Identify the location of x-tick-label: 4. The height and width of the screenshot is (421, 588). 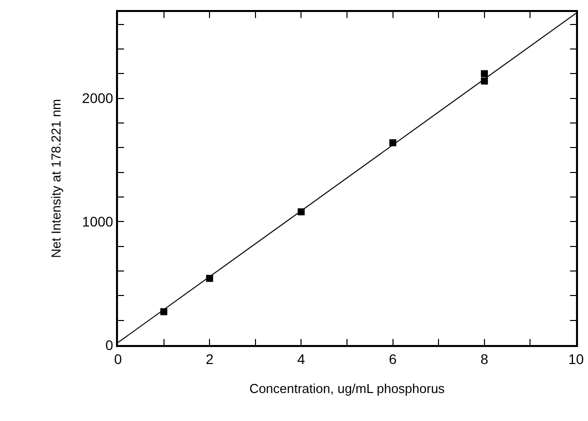
(301, 358).